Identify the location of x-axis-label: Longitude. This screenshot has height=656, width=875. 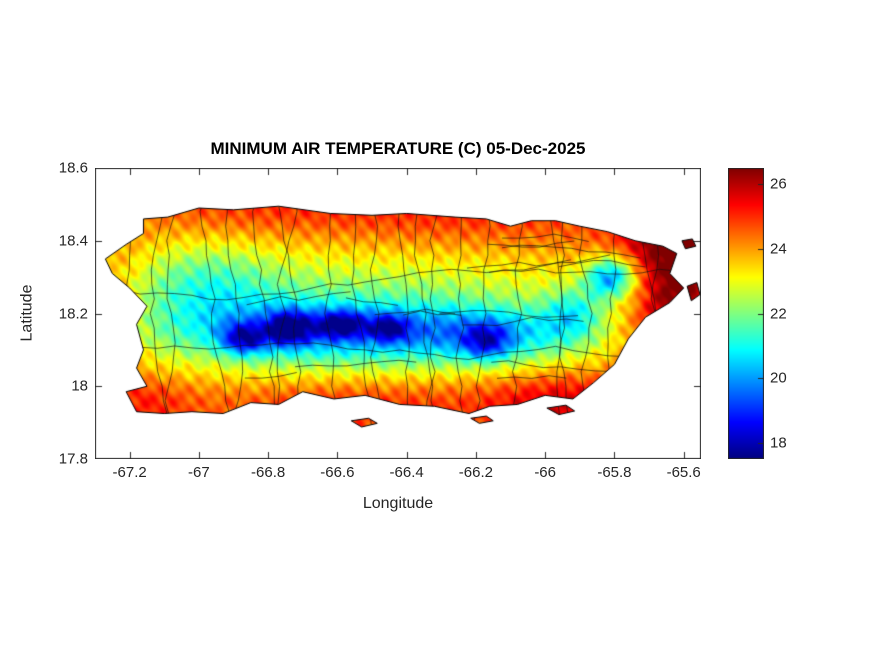
(398, 503).